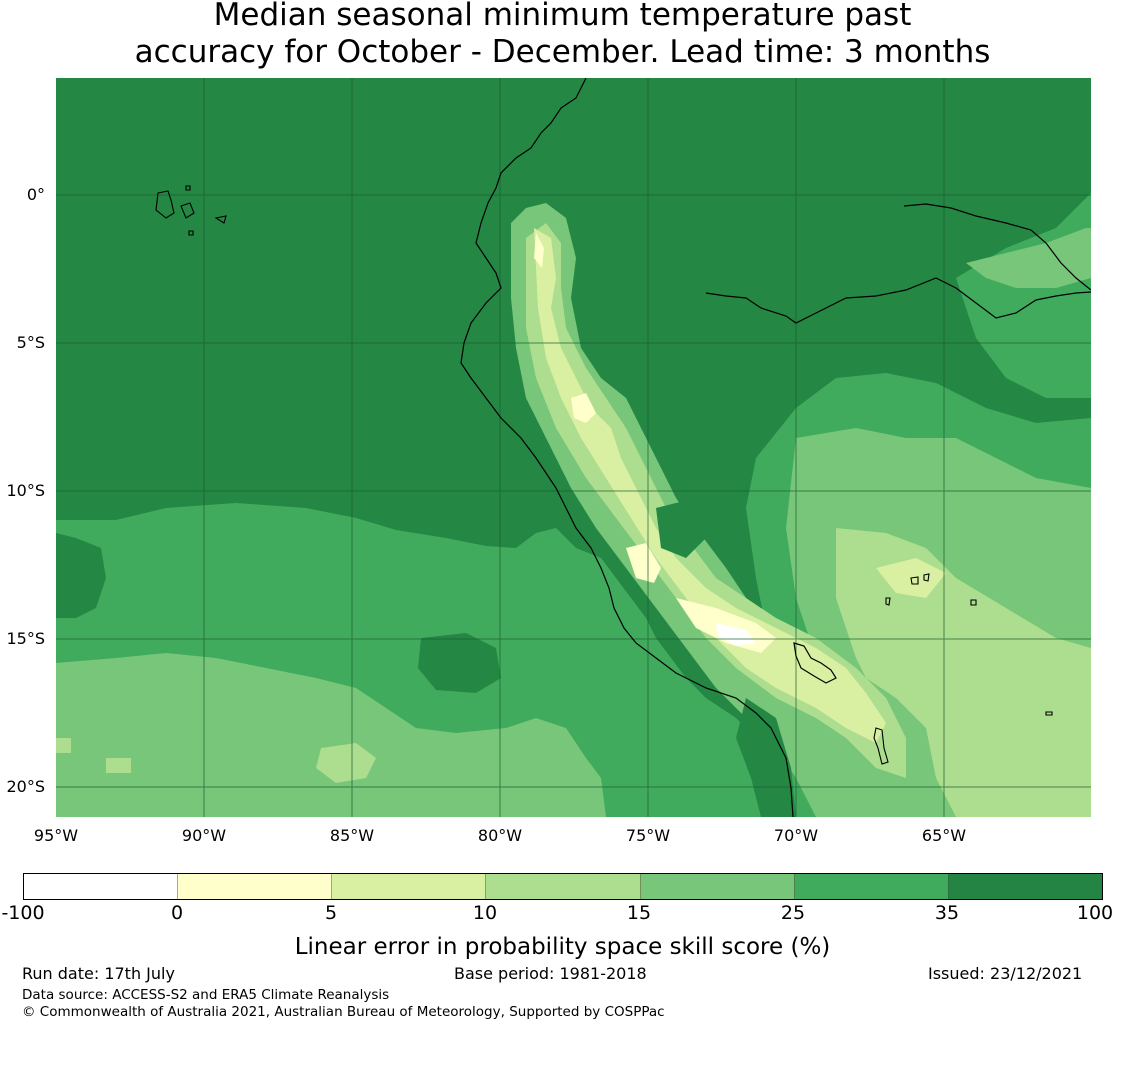 This screenshot has height=1065, width=1125. I want to click on lat-label-5s: 5°S, so click(30, 342).